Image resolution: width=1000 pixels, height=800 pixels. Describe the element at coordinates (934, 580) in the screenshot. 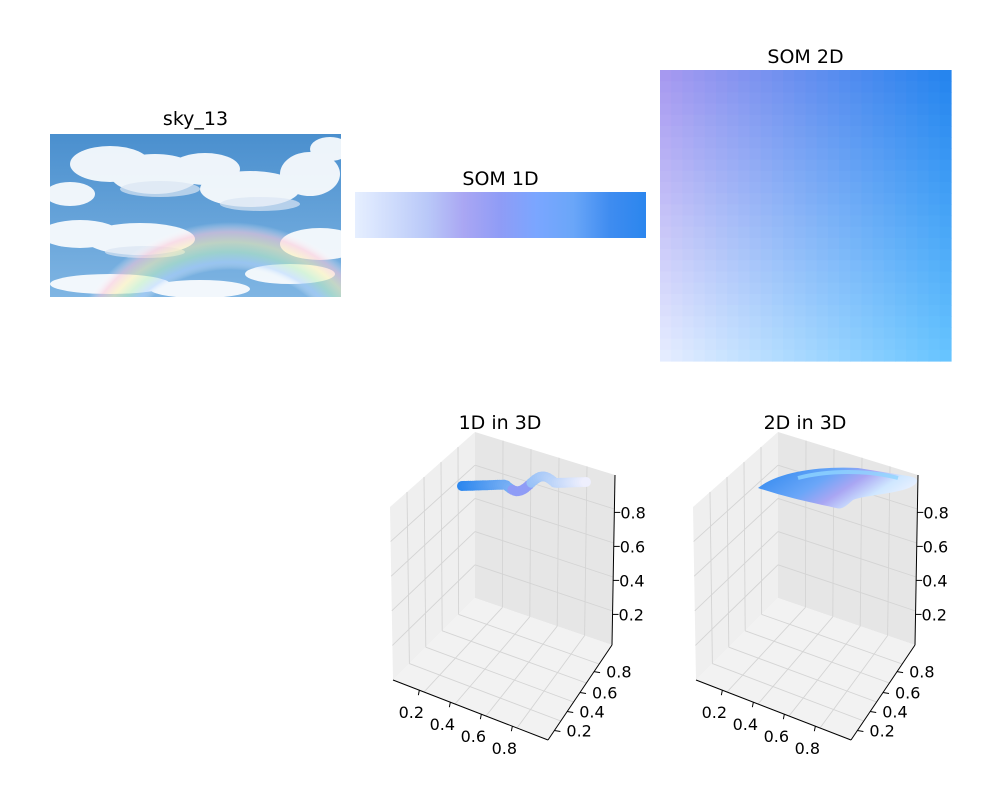

I see `z-tick-label: 0.4` at that location.